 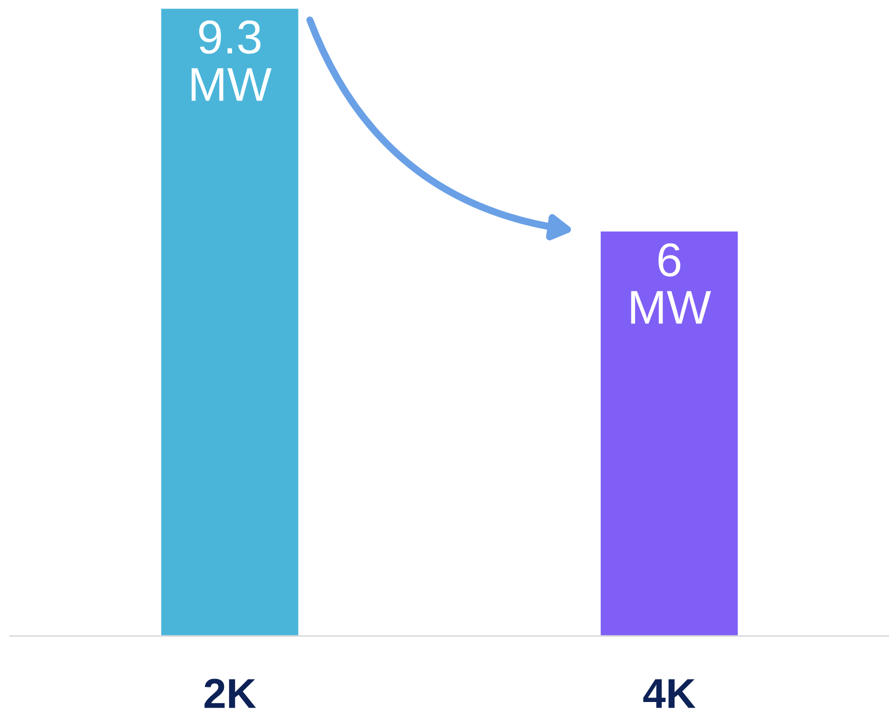 What do you see at coordinates (671, 283) in the screenshot?
I see `data-label: 6 MW` at bounding box center [671, 283].